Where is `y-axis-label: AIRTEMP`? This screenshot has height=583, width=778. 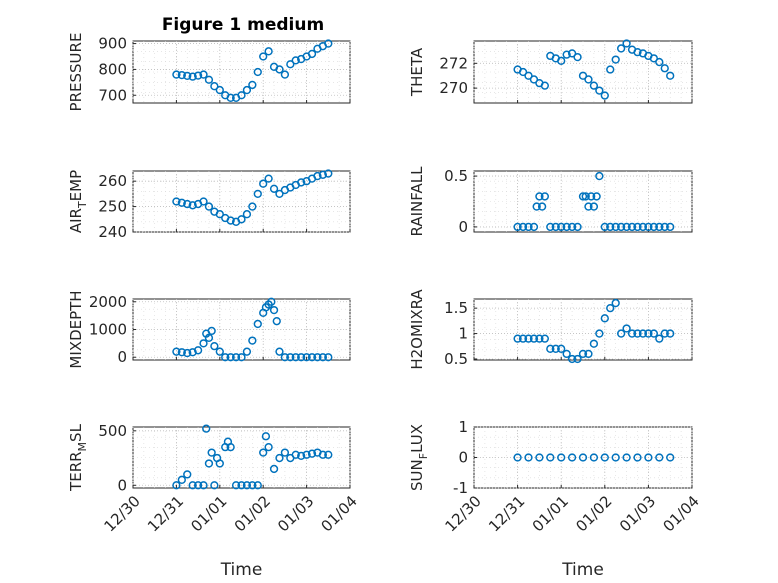 y-axis-label: AIRTEMP is located at coordinates (78, 201).